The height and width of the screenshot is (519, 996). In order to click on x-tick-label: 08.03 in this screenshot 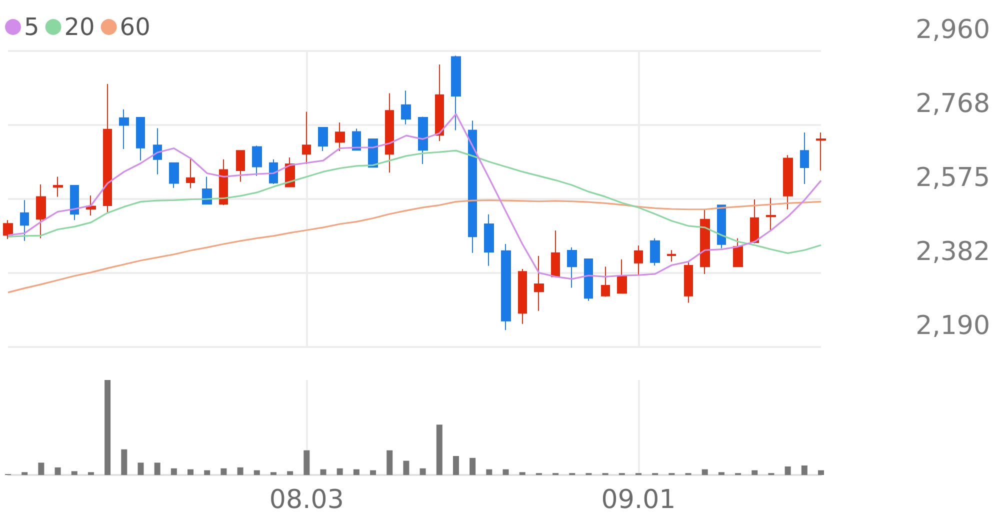, I will do `click(306, 500)`.